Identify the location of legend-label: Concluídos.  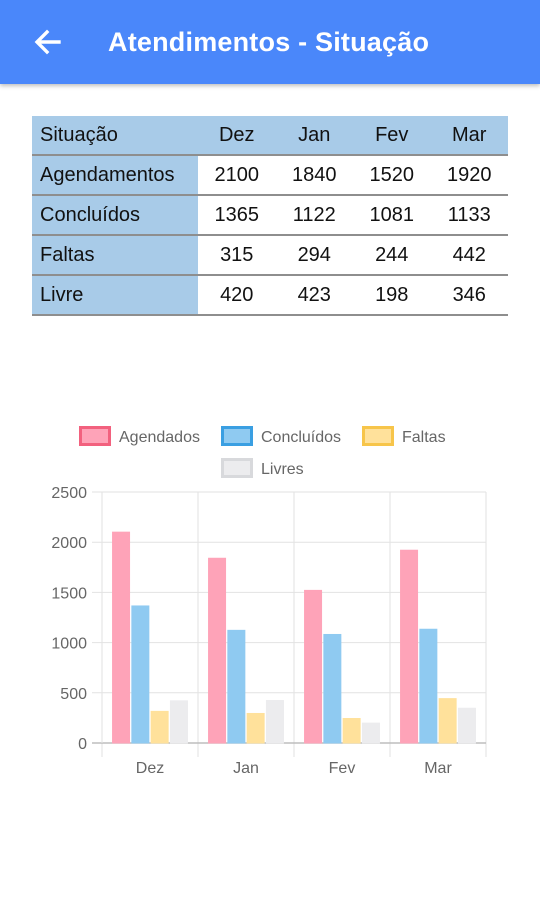
(301, 437).